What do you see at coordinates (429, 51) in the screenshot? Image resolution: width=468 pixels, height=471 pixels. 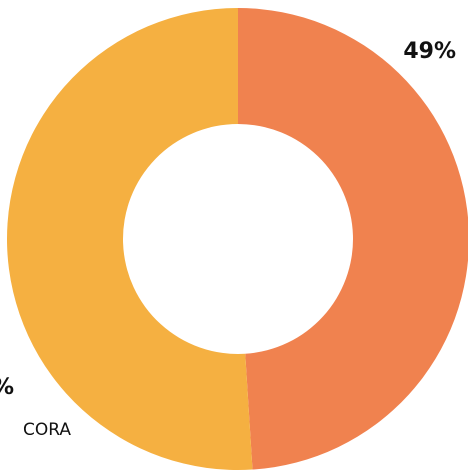 I see `value-label: 49%` at bounding box center [429, 51].